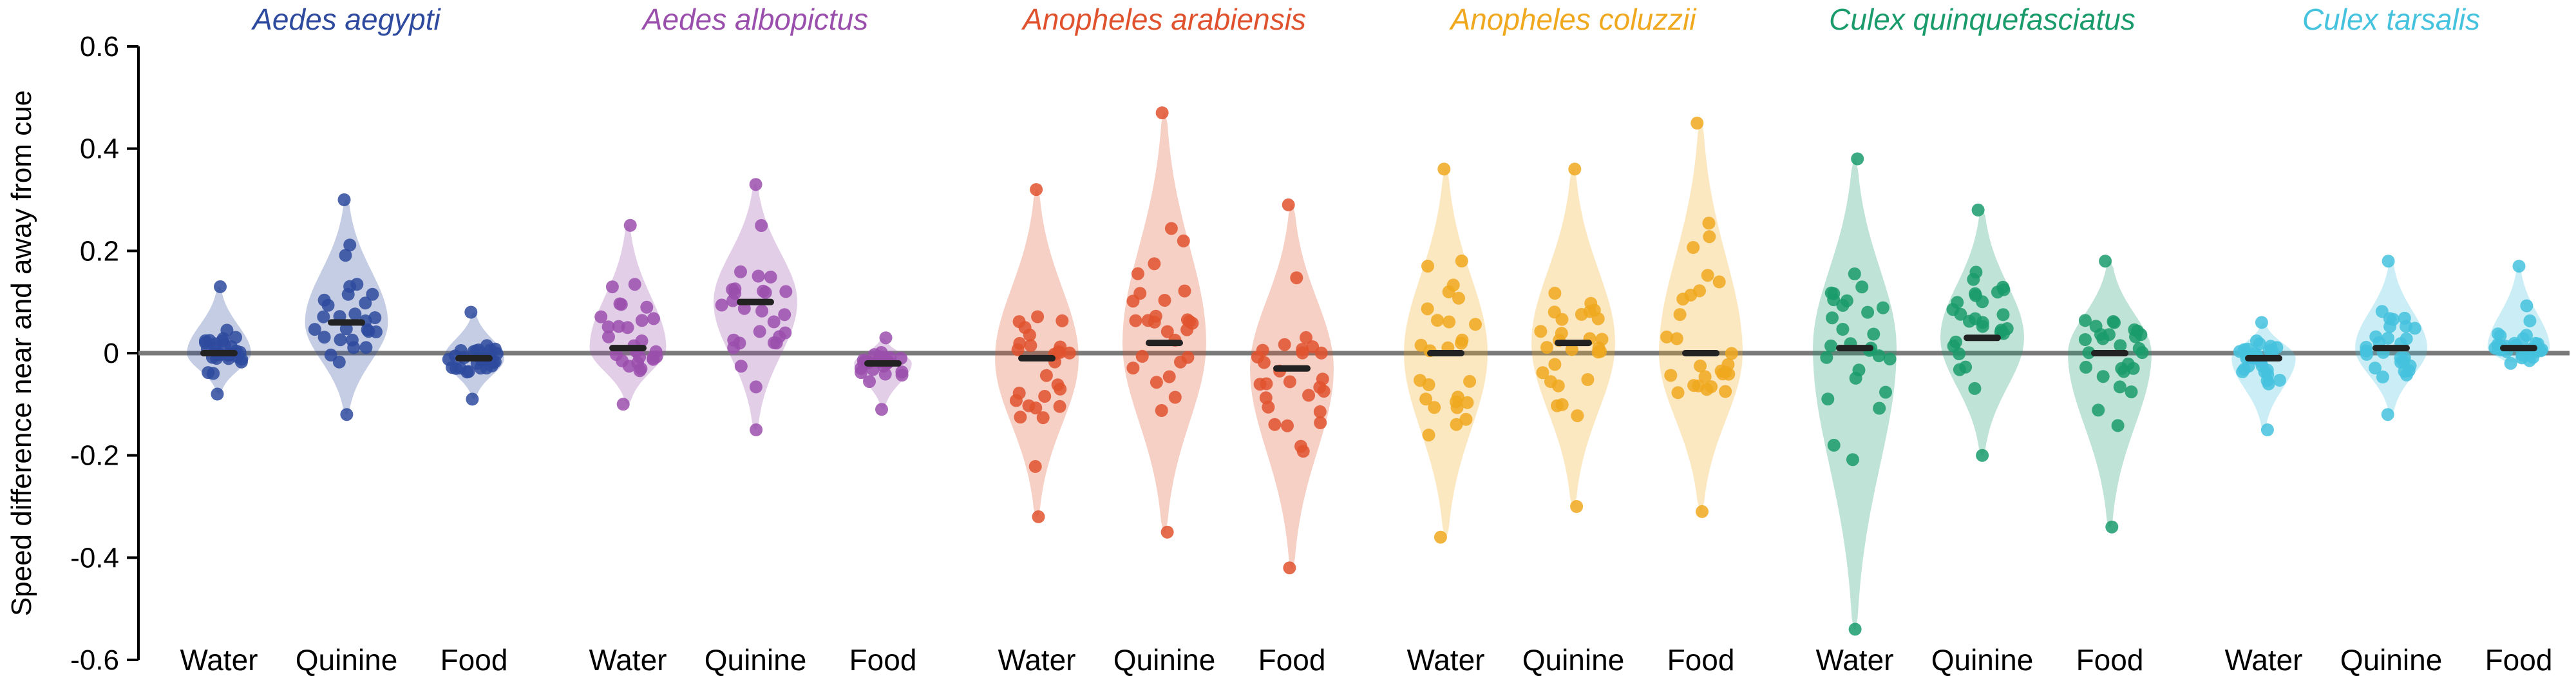 The image size is (2576, 676). I want to click on species-title: Anopheles arabiensis, so click(1163, 19).